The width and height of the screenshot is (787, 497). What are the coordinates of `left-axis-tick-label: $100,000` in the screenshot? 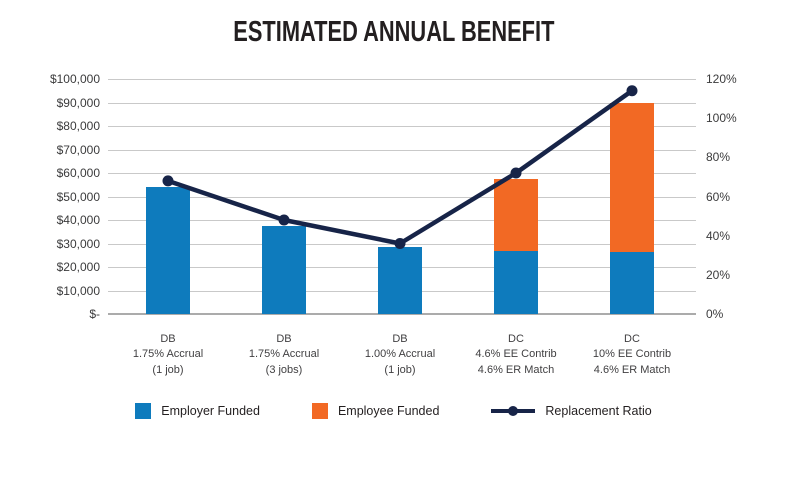 It's located at (74, 79).